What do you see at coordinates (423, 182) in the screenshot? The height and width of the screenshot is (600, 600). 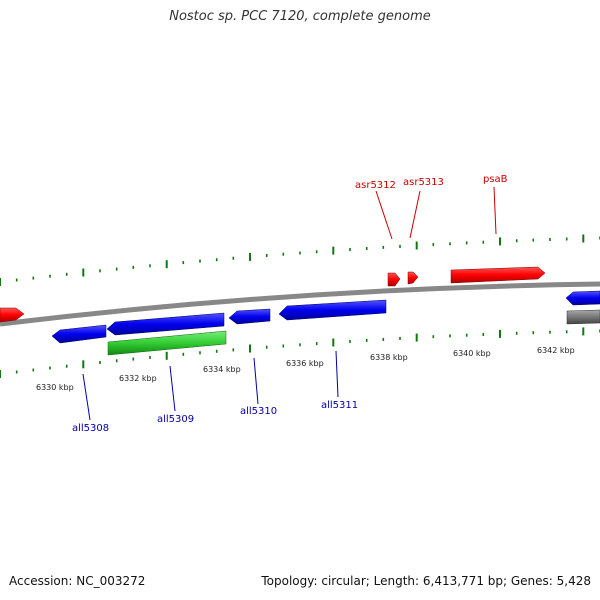 I see `gene-label-asr5313: asr5313` at bounding box center [423, 182].